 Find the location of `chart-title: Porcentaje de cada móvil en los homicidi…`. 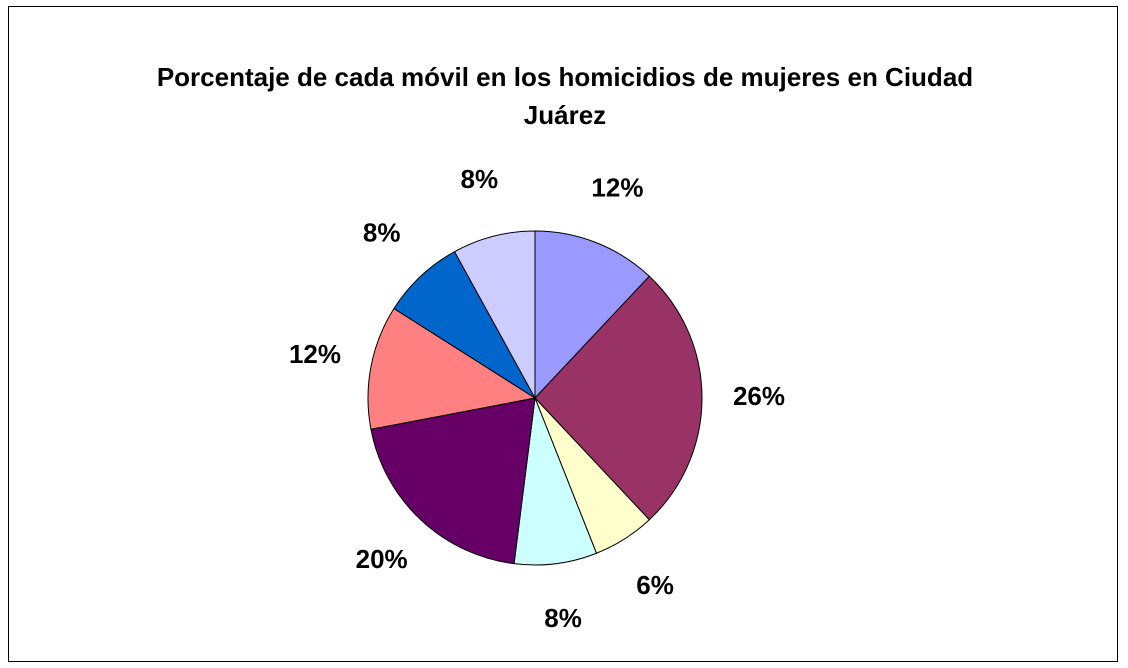

chart-title: Porcentaje de cada móvil en los homicidi… is located at coordinates (565, 96).